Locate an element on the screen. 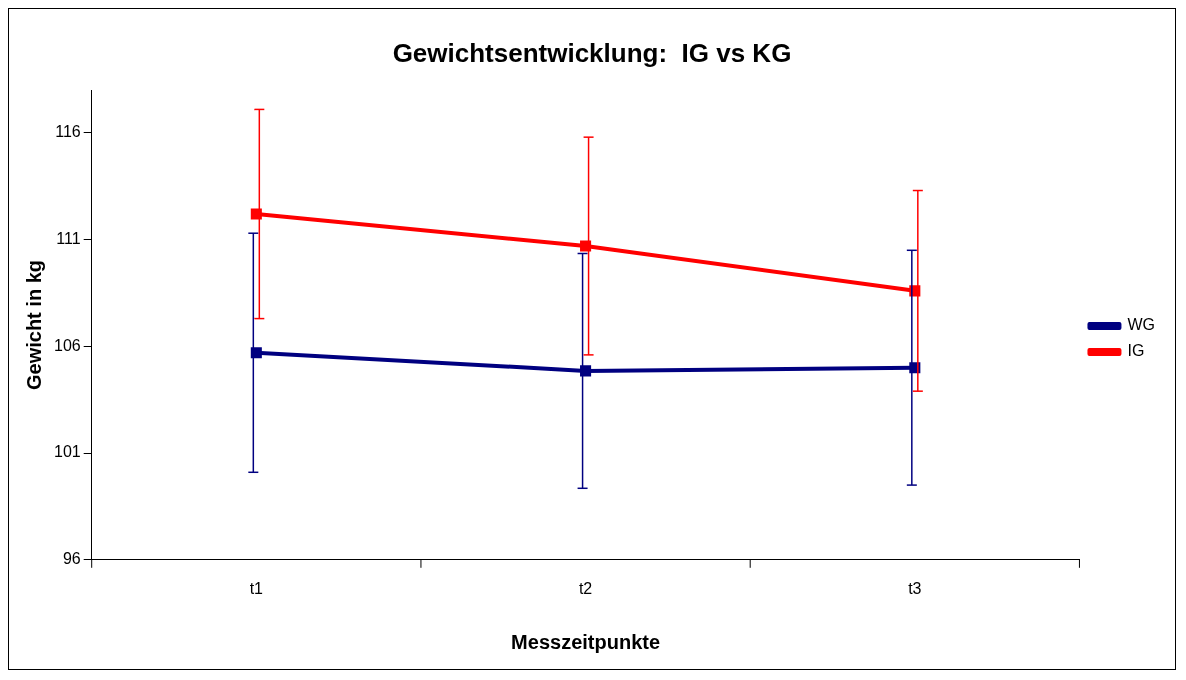 The image size is (1186, 680). y-axis-title: Gewicht in kg is located at coordinates (33, 325).